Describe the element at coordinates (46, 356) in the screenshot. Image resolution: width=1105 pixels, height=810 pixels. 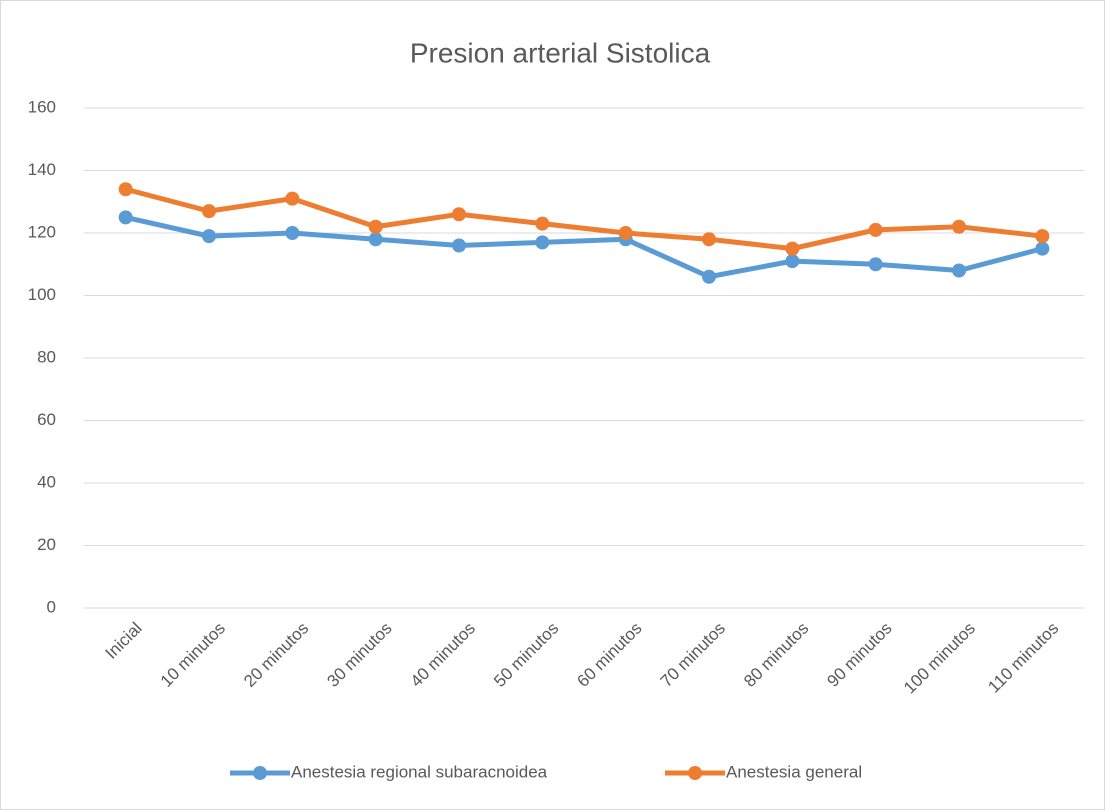
I see `y-tick-label: 80` at that location.